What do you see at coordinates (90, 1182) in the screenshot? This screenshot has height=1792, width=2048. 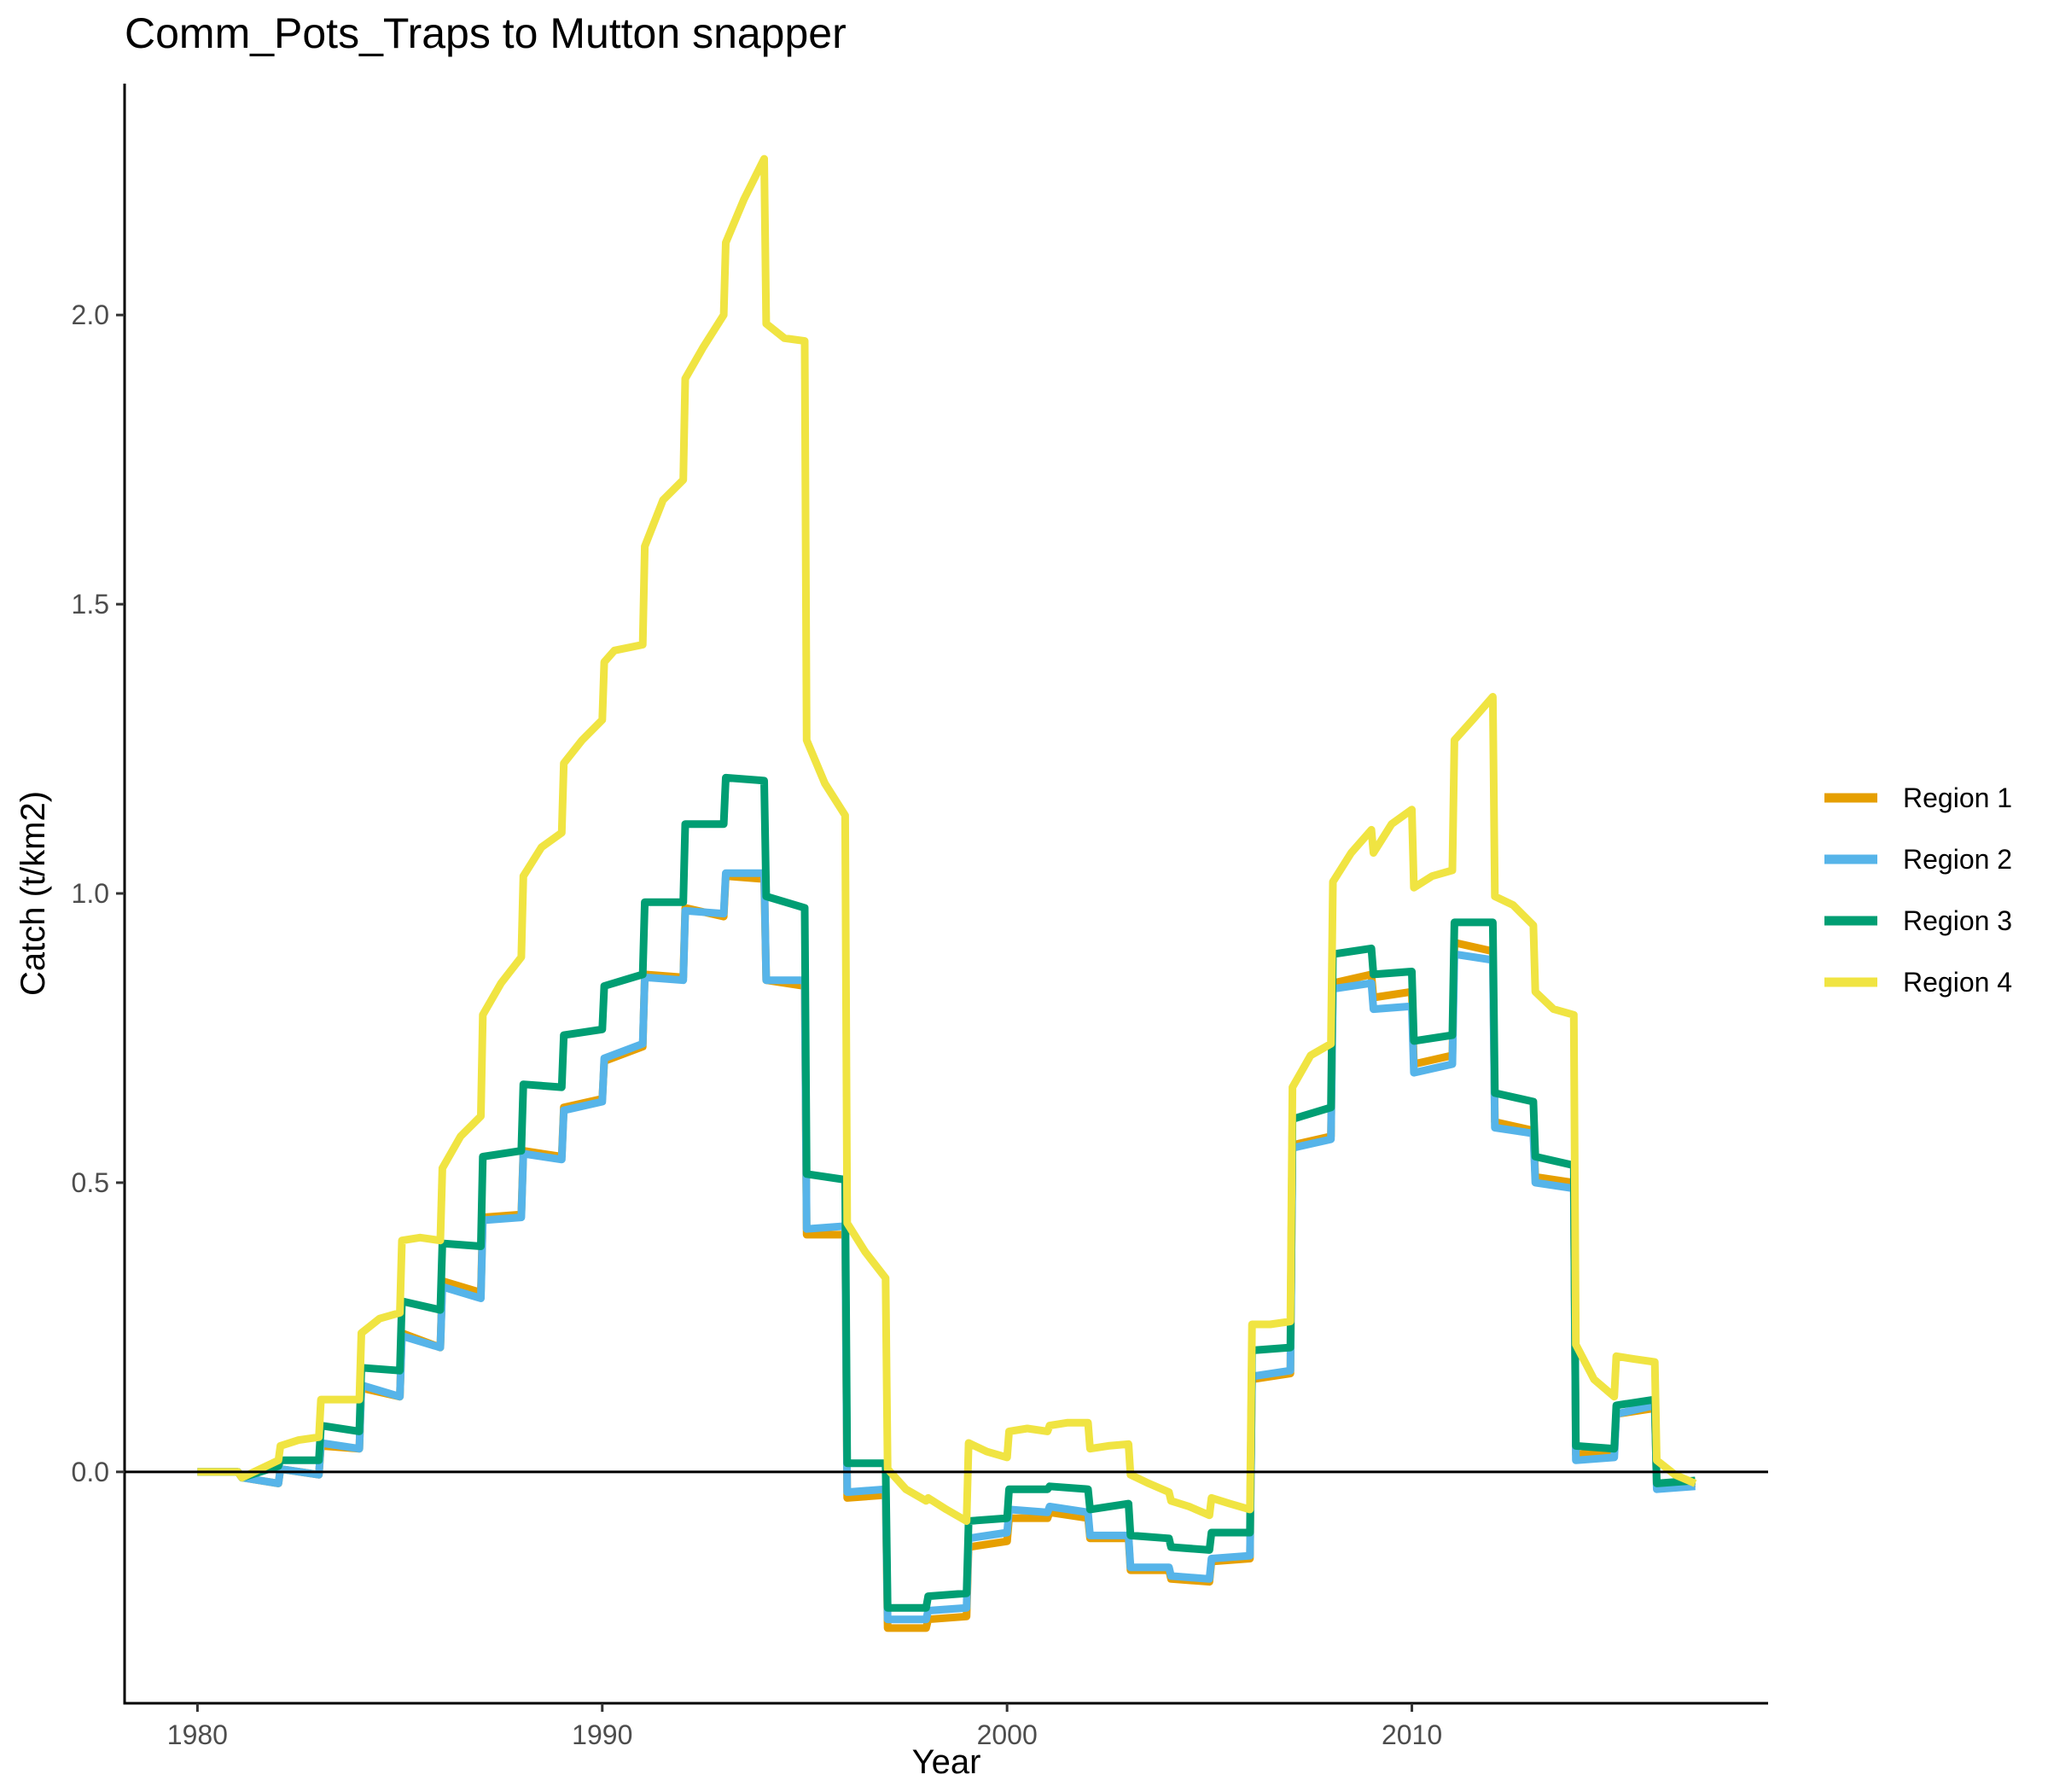 I see `y-tick-label: 0.5` at bounding box center [90, 1182].